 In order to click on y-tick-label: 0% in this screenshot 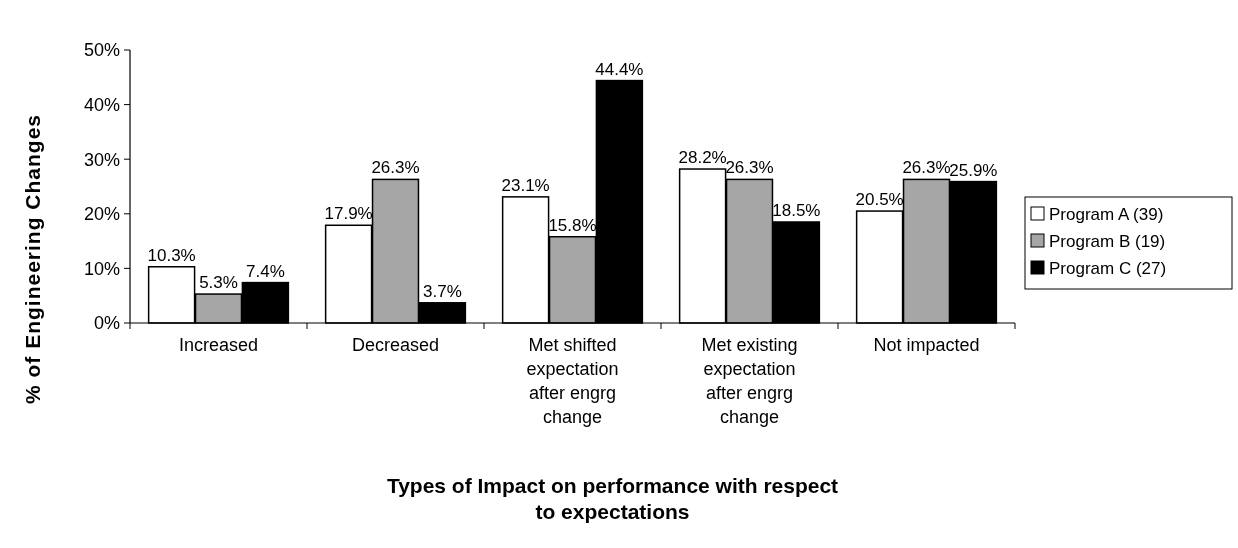, I will do `click(106, 323)`.